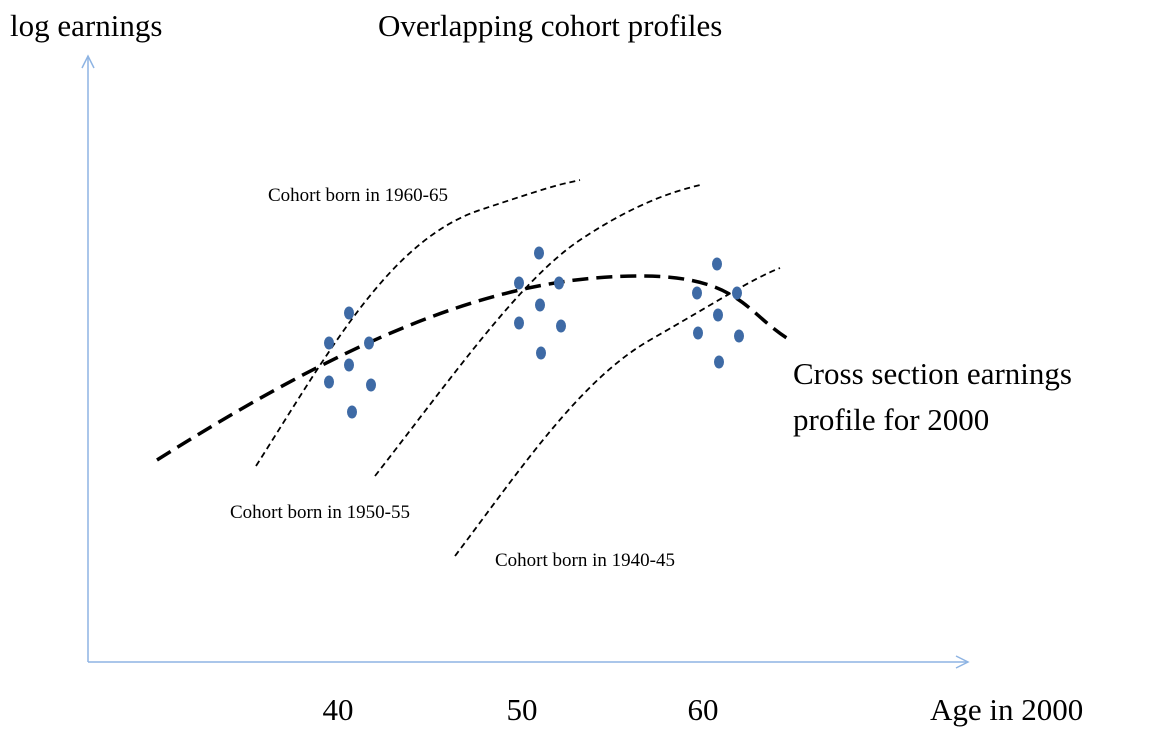 The width and height of the screenshot is (1154, 734). What do you see at coordinates (703, 709) in the screenshot?
I see `x-tick-label: 60` at bounding box center [703, 709].